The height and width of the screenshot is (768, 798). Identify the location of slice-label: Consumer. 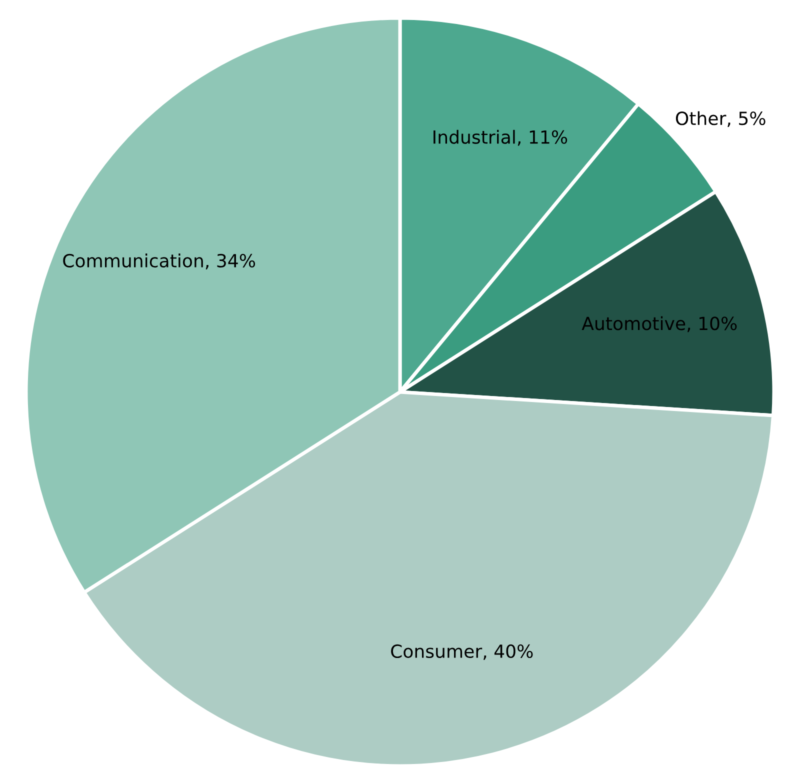
(436, 651).